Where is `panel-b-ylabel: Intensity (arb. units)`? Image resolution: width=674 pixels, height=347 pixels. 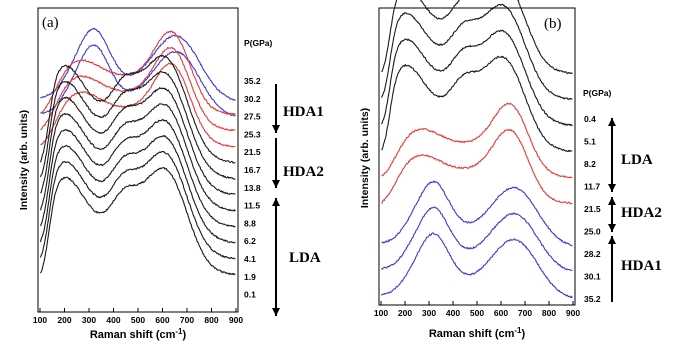
panel-b-ylabel: Intensity (arb. units) is located at coordinates (365, 158).